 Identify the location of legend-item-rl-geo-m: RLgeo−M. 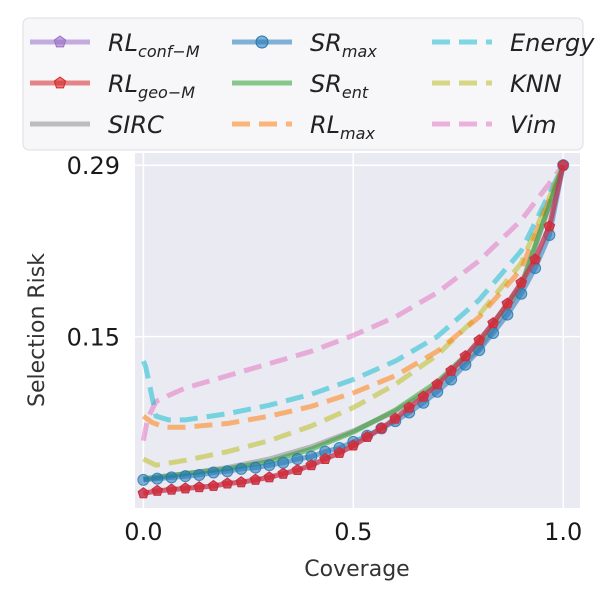
(112, 86).